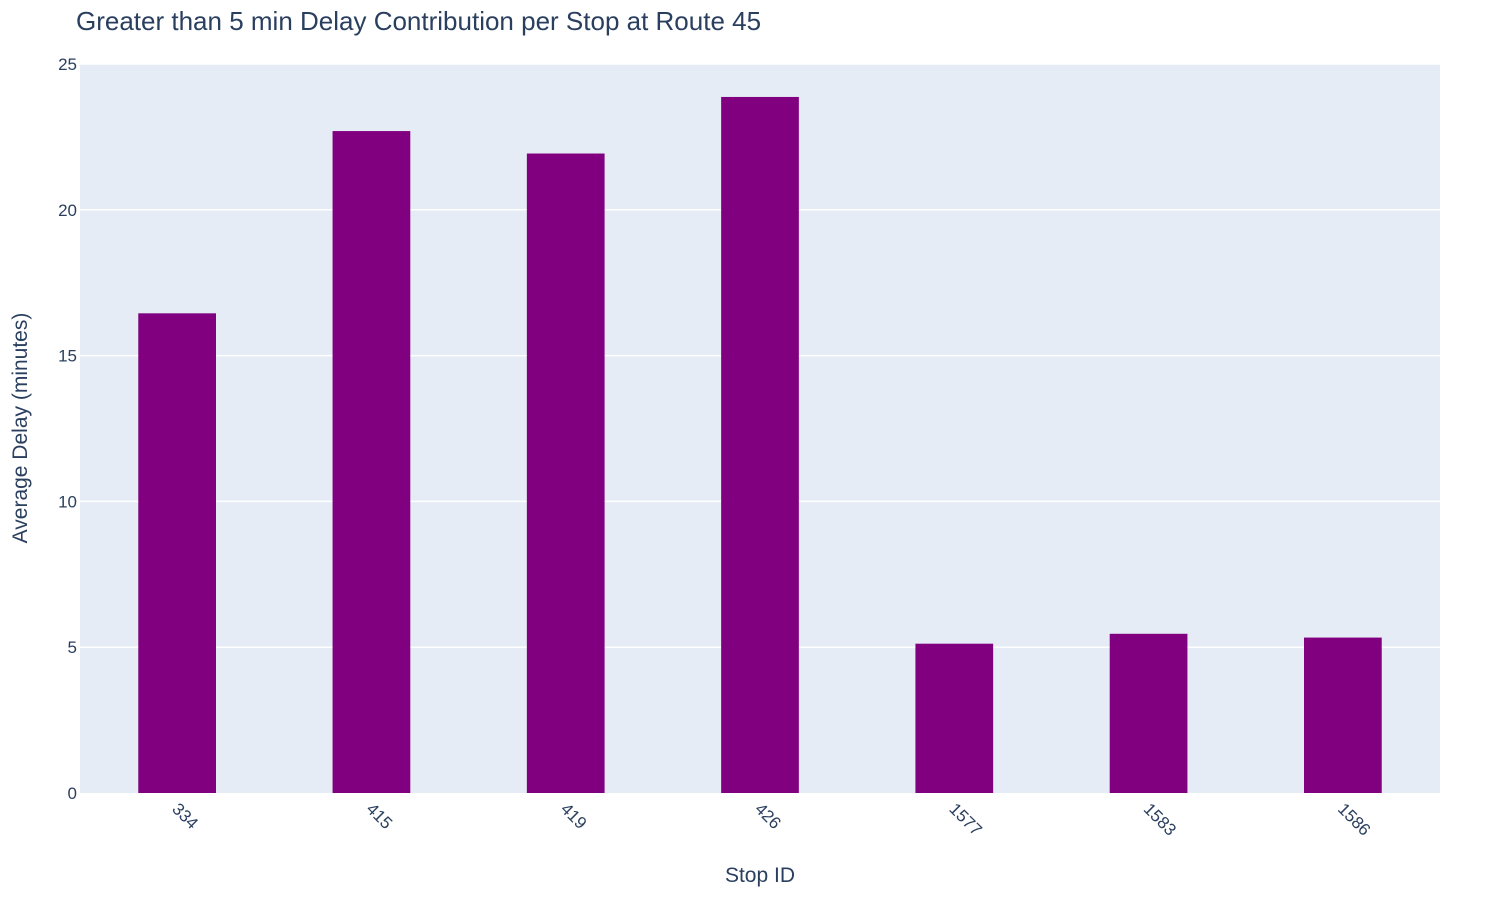 Image resolution: width=1500 pixels, height=900 pixels. I want to click on y-tick-label: 15, so click(67, 356).